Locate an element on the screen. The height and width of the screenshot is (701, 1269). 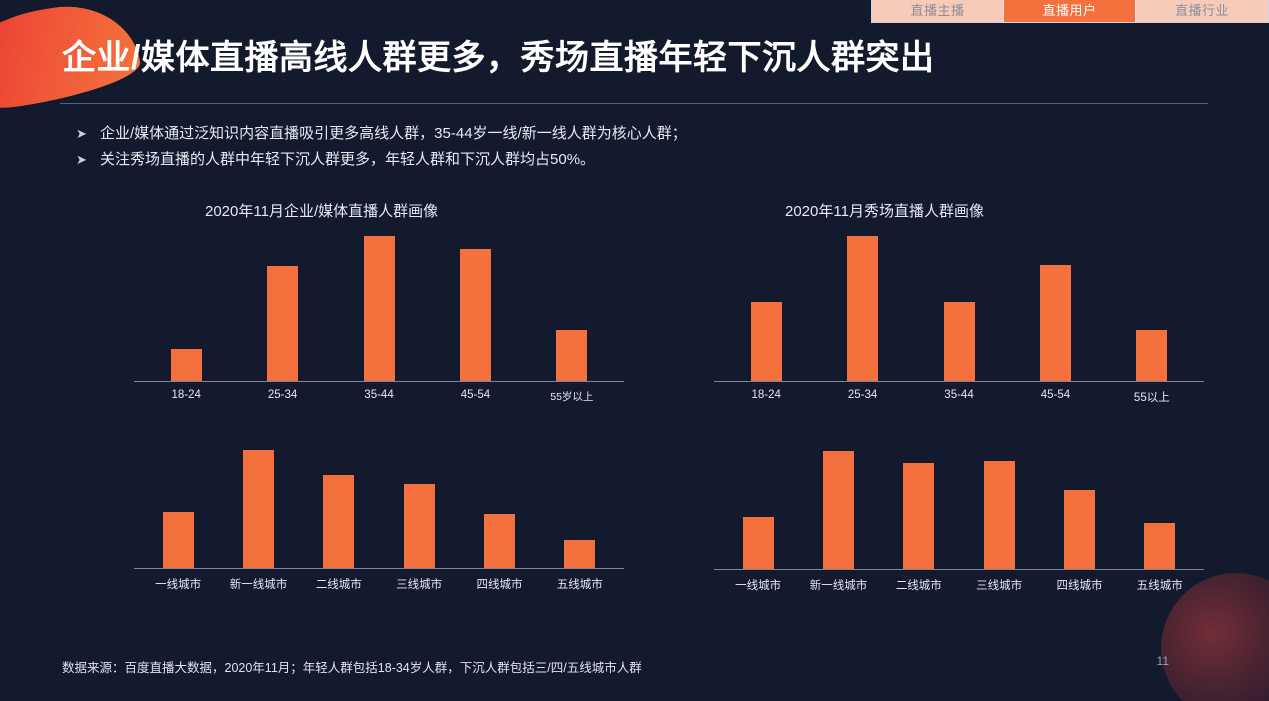
title-divider is located at coordinates (634, 103).